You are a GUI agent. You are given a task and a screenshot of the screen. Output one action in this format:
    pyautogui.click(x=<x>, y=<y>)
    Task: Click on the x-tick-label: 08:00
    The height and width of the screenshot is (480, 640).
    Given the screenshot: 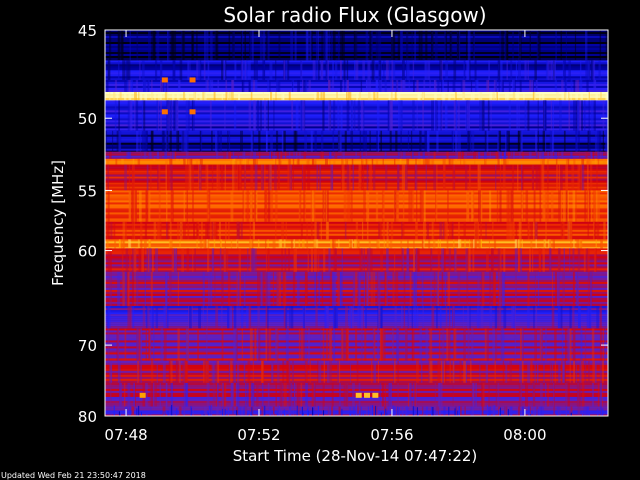 What is the action you would take?
    pyautogui.click(x=524, y=435)
    